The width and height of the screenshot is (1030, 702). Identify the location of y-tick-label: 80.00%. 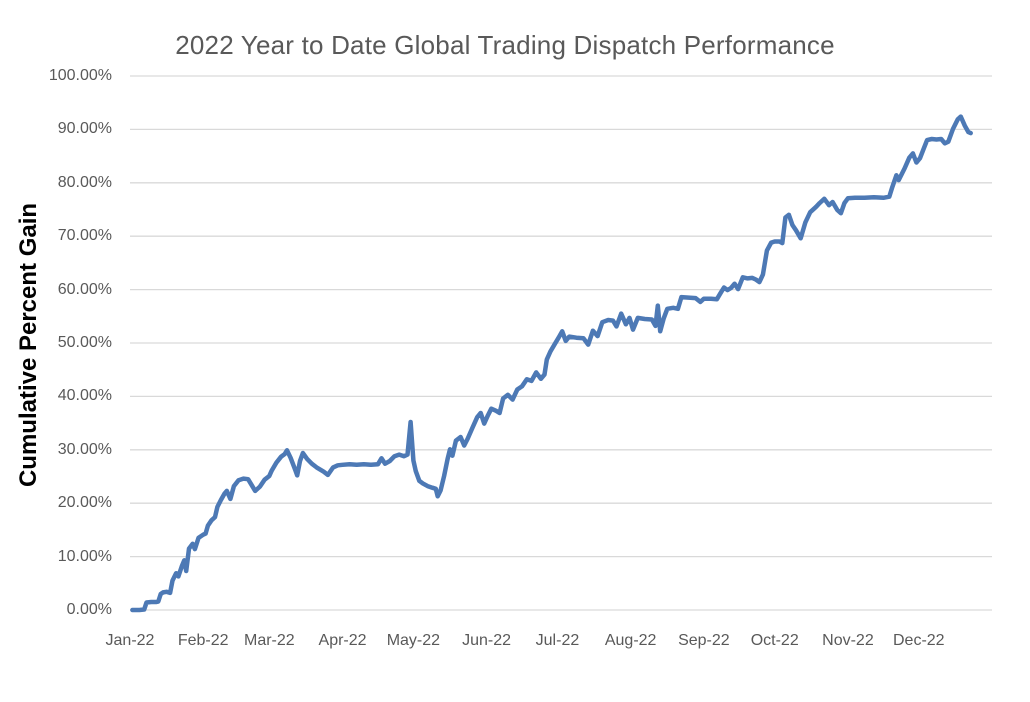
(84, 182).